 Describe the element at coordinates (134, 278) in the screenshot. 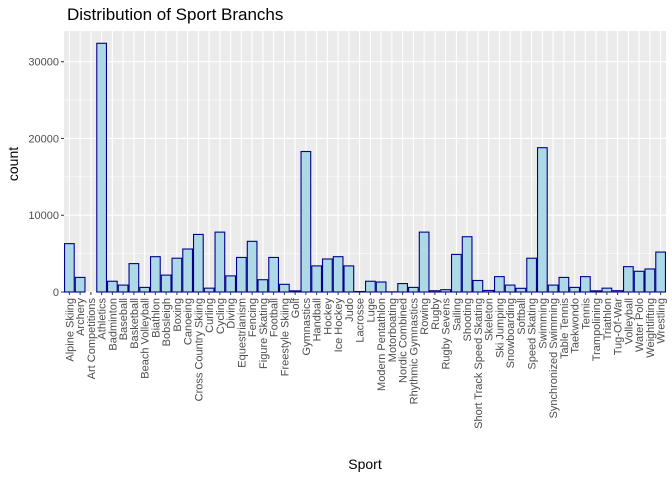

I see `bar-basketball` at that location.